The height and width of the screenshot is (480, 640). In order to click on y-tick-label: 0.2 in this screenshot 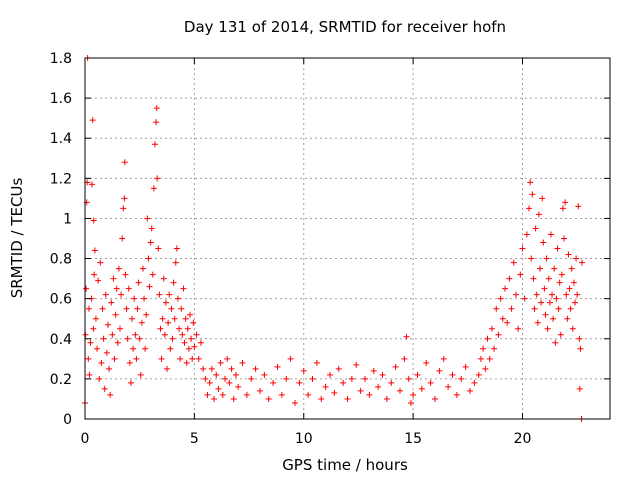, I will do `click(61, 380)`.